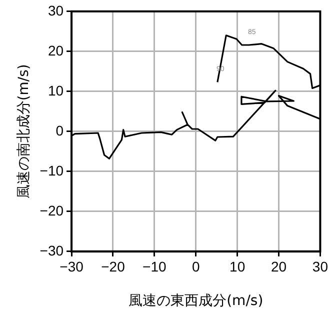 Image resolution: width=331 pixels, height=318 pixels. Describe the element at coordinates (56, 10) in the screenshot. I see `y-tick-label: 30` at that location.